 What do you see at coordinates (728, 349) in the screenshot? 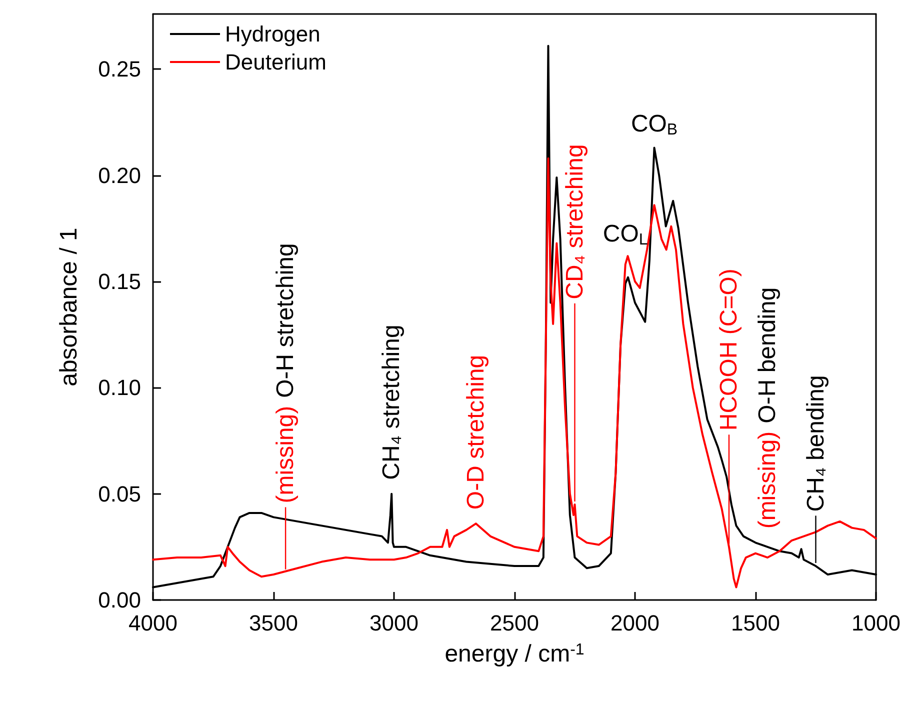
I see `annotation: HCOOH (C=O)` at bounding box center [728, 349].